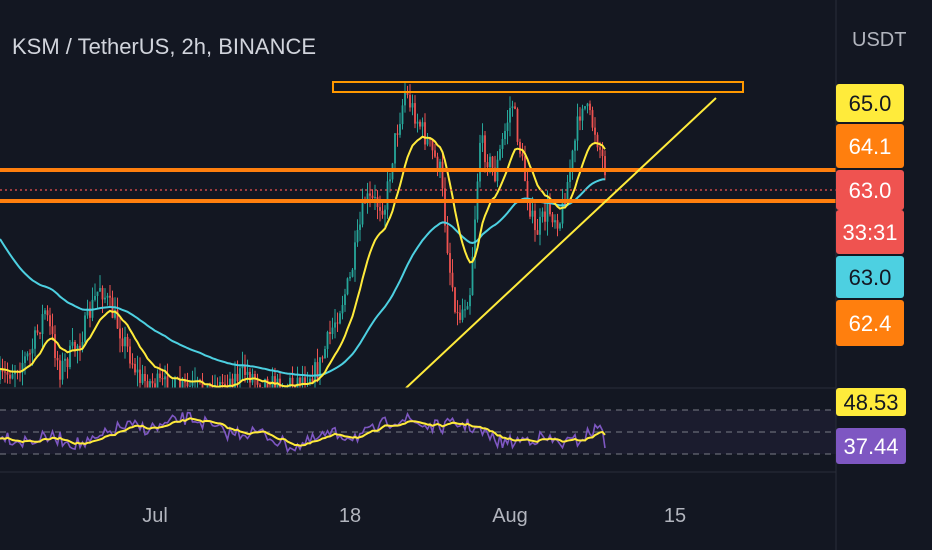 Image resolution: width=932 pixels, height=550 pixels. I want to click on price-axis-labels: 65.0 64.1 63.0 33:31 63.0 62.4, so click(870, 215).